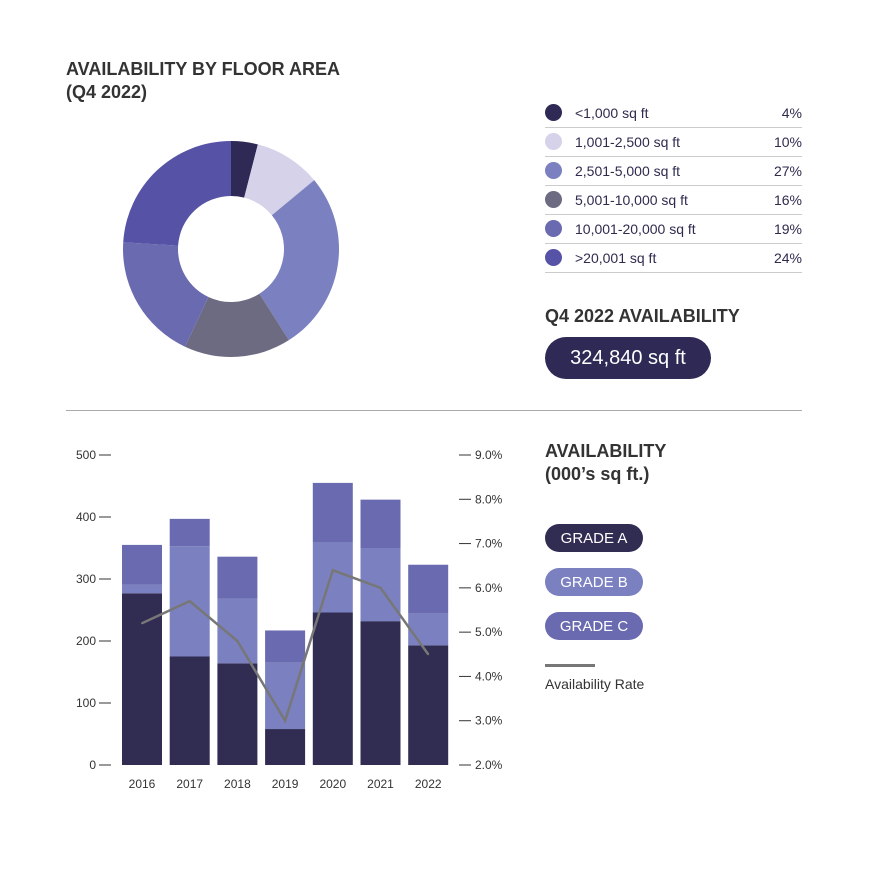 The width and height of the screenshot is (869, 875). I want to click on legend-grade-2: GRADE C, so click(594, 626).